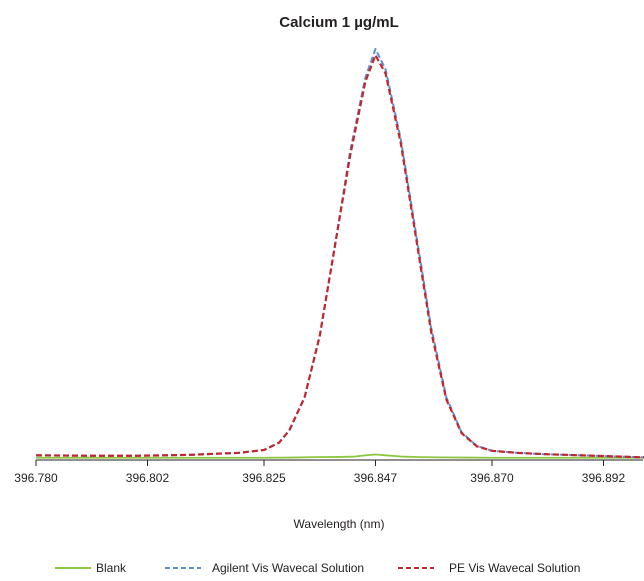 This screenshot has width=644, height=581. I want to click on x-tick-label: 396.825, so click(264, 478).